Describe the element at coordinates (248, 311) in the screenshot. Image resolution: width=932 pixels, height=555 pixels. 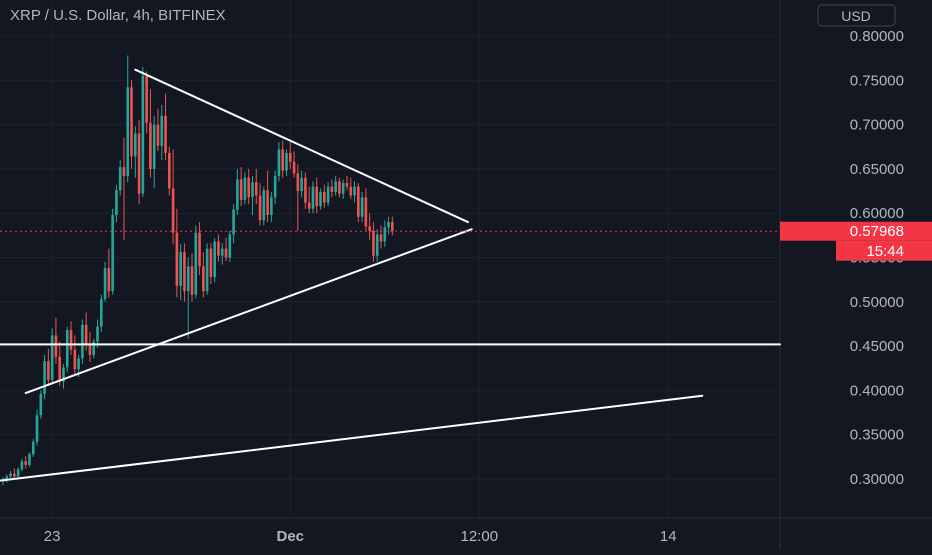
I see `ascending-support-line` at that location.